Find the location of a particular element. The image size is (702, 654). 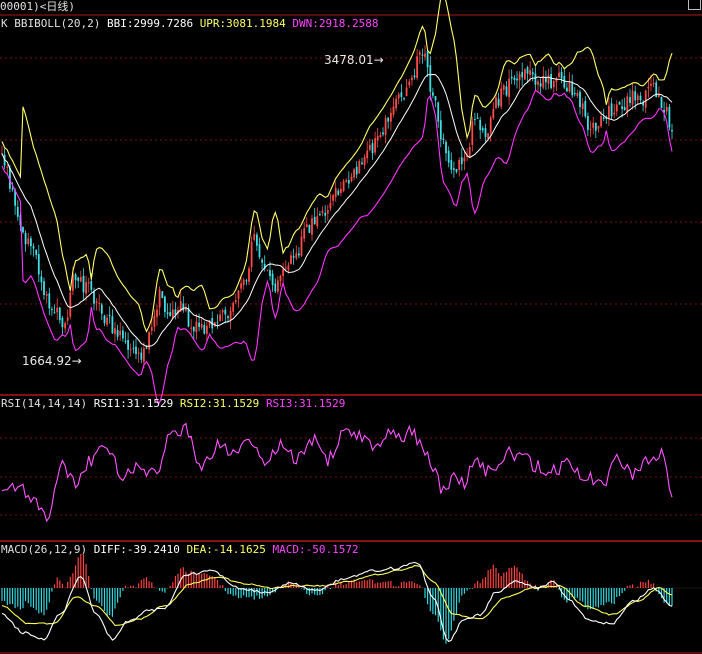

boll-prefix: K is located at coordinates (4, 23).